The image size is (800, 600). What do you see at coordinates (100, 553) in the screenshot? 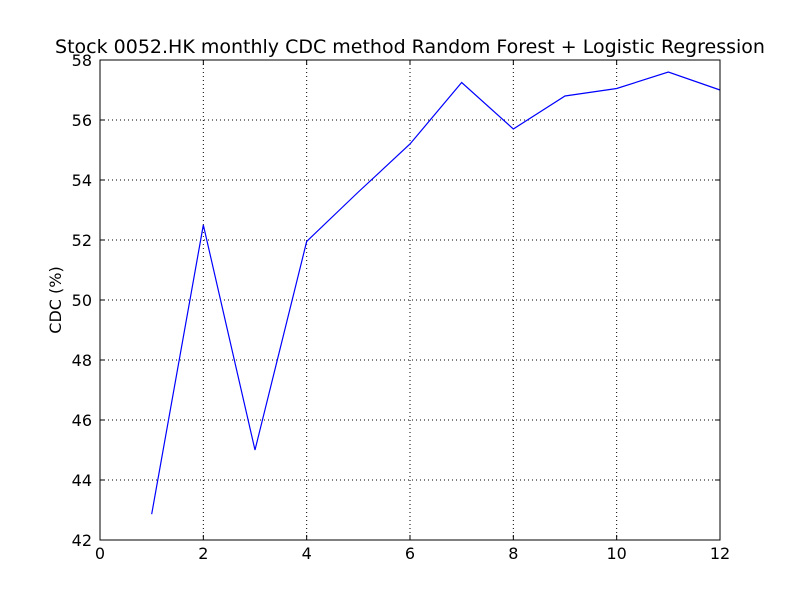
I see `x-tick-label: 0` at bounding box center [100, 553].